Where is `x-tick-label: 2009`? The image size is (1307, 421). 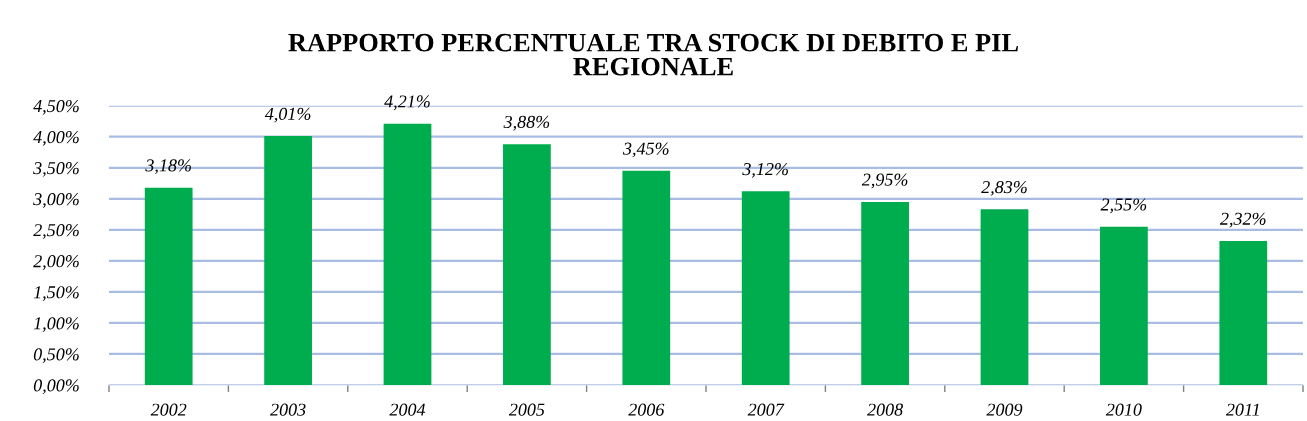
x-tick-label: 2009 is located at coordinates (1004, 409).